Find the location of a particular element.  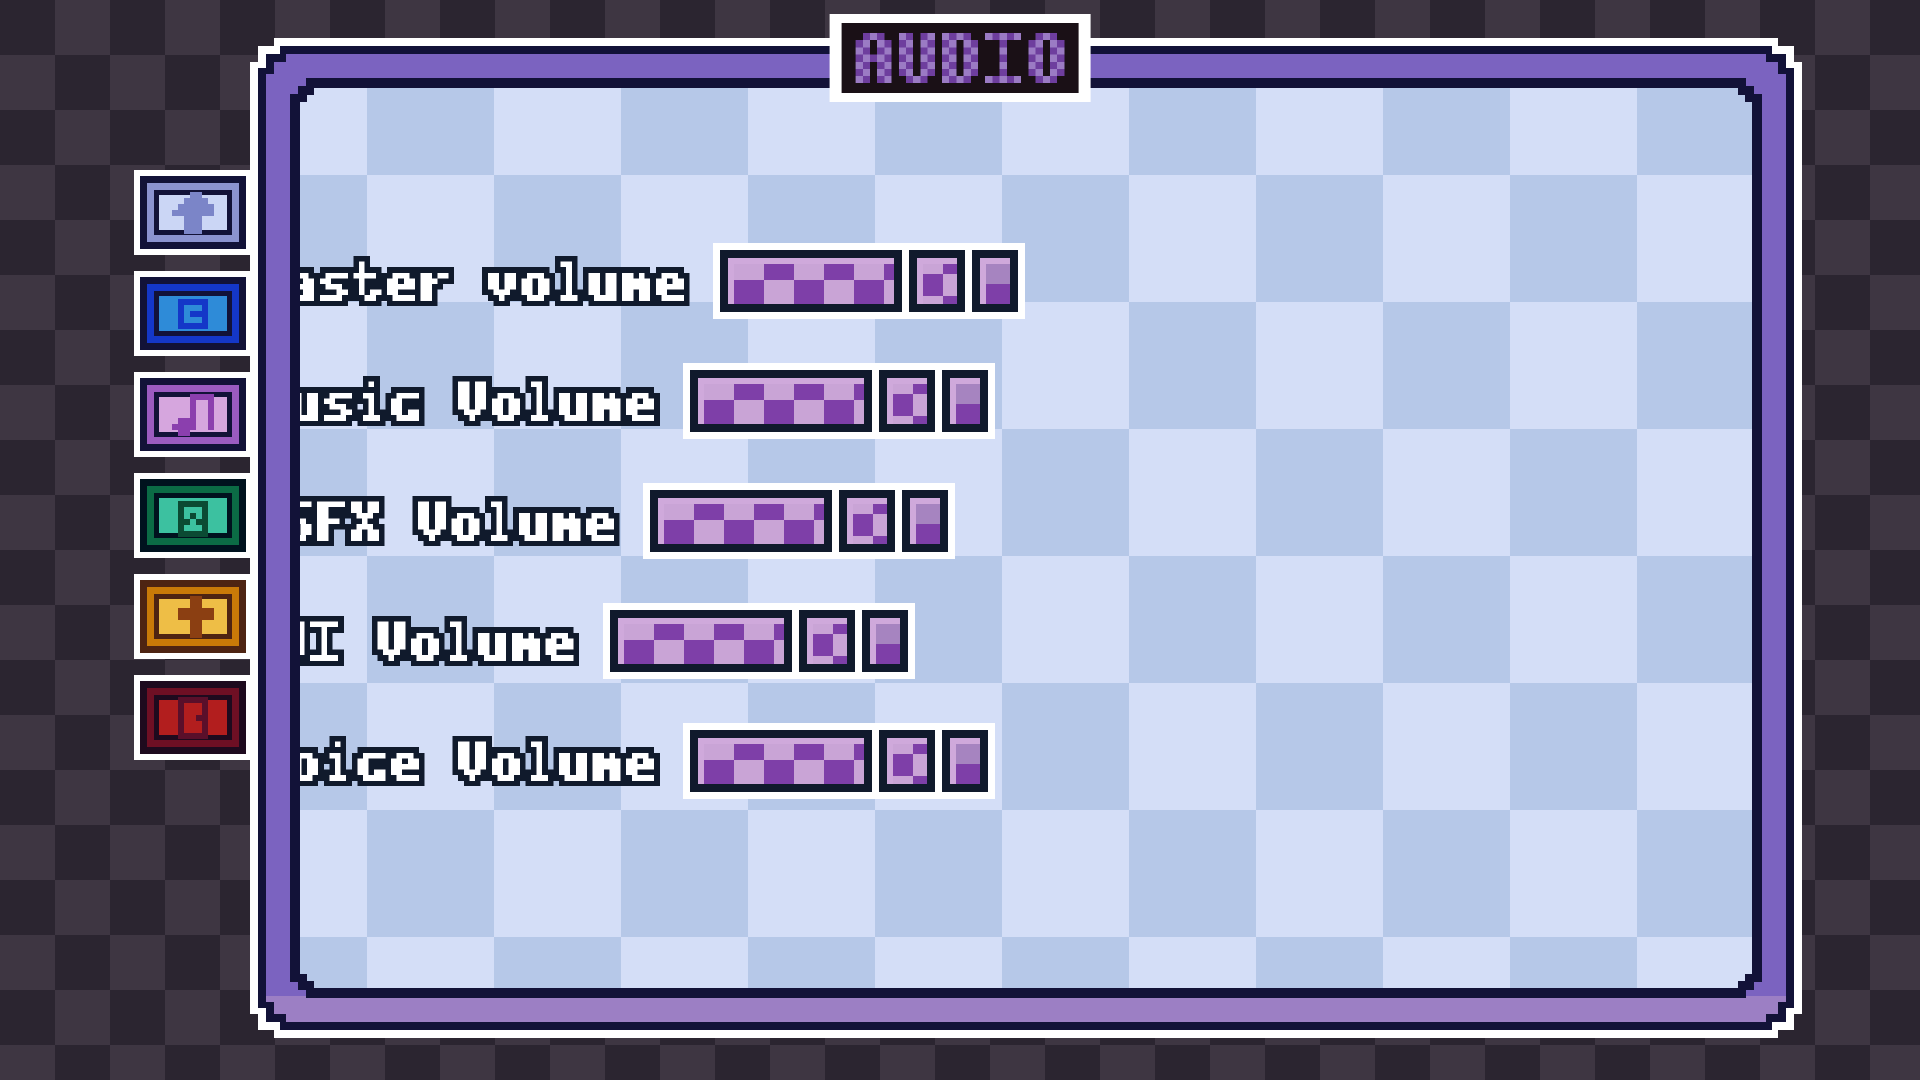

master-volume-track is located at coordinates (811, 281).